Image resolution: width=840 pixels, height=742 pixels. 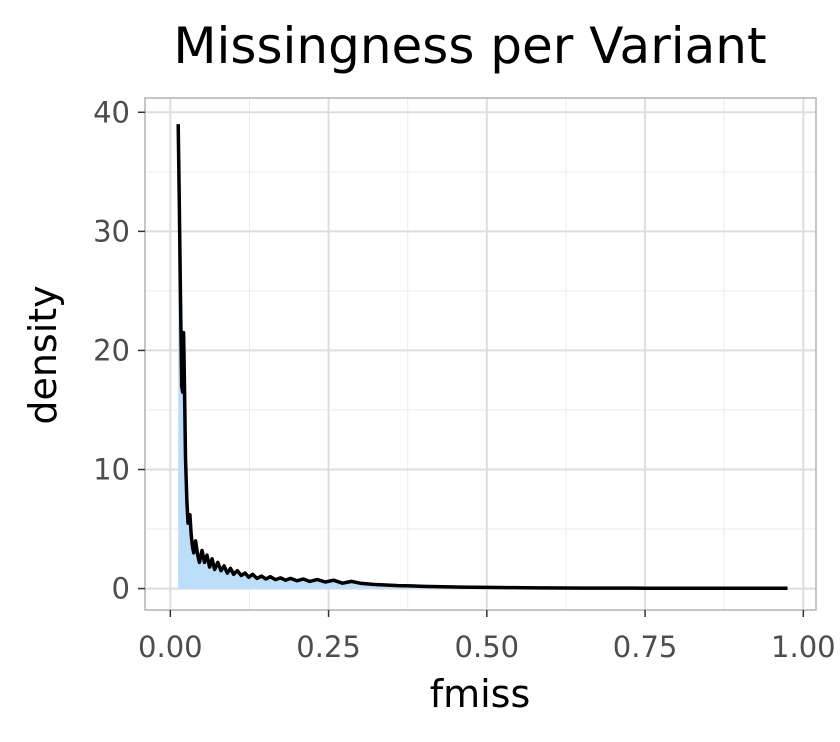 I want to click on x-tick-label: 1.00, so click(x=803, y=647).